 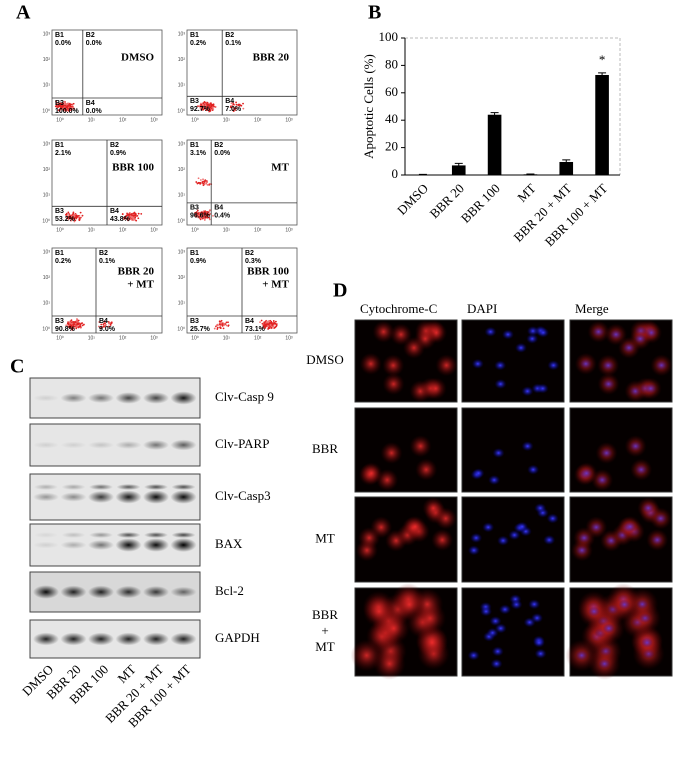 What do you see at coordinates (194, 321) in the screenshot?
I see `quadrant-name: B3` at bounding box center [194, 321].